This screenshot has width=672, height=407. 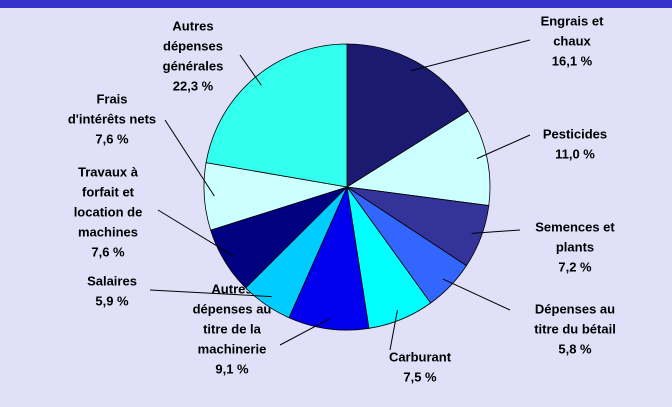 What do you see at coordinates (112, 280) in the screenshot?
I see `slice-label: Salaires` at bounding box center [112, 280].